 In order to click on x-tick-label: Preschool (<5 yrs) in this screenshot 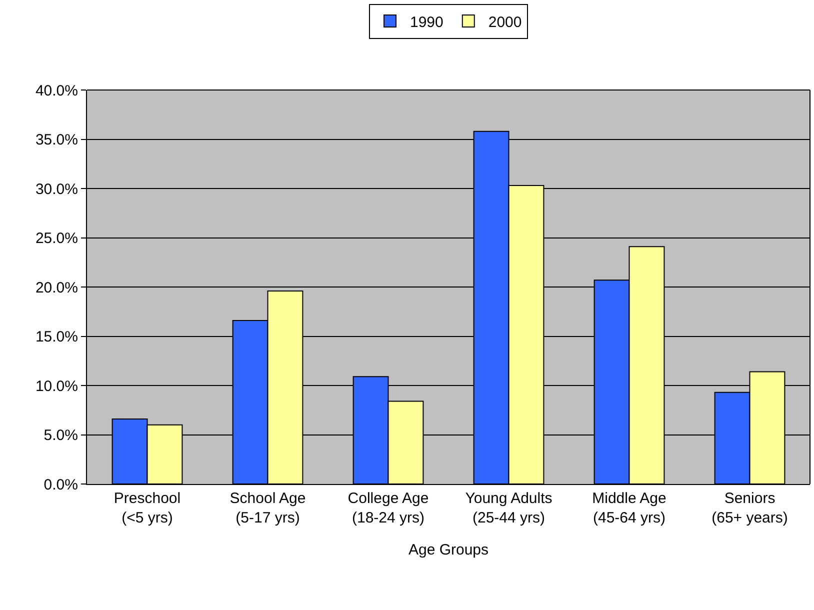, I will do `click(147, 508)`.